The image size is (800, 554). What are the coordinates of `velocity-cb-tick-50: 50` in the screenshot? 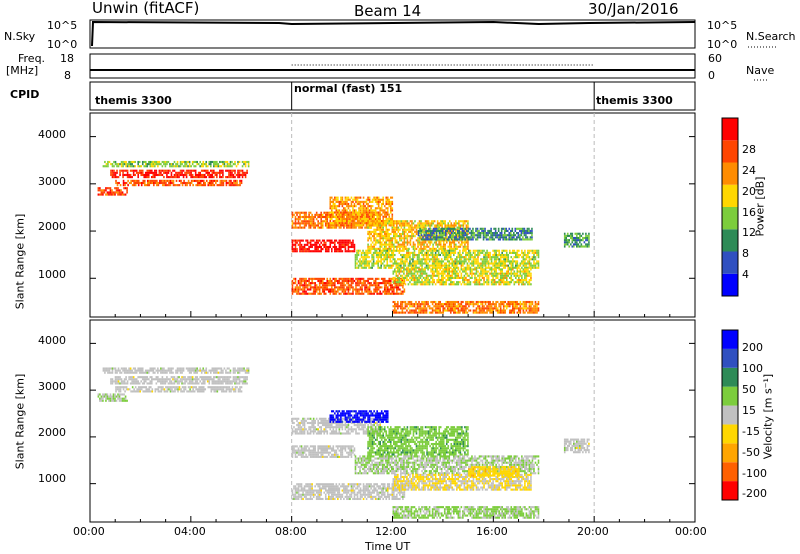 It's located at (749, 389).